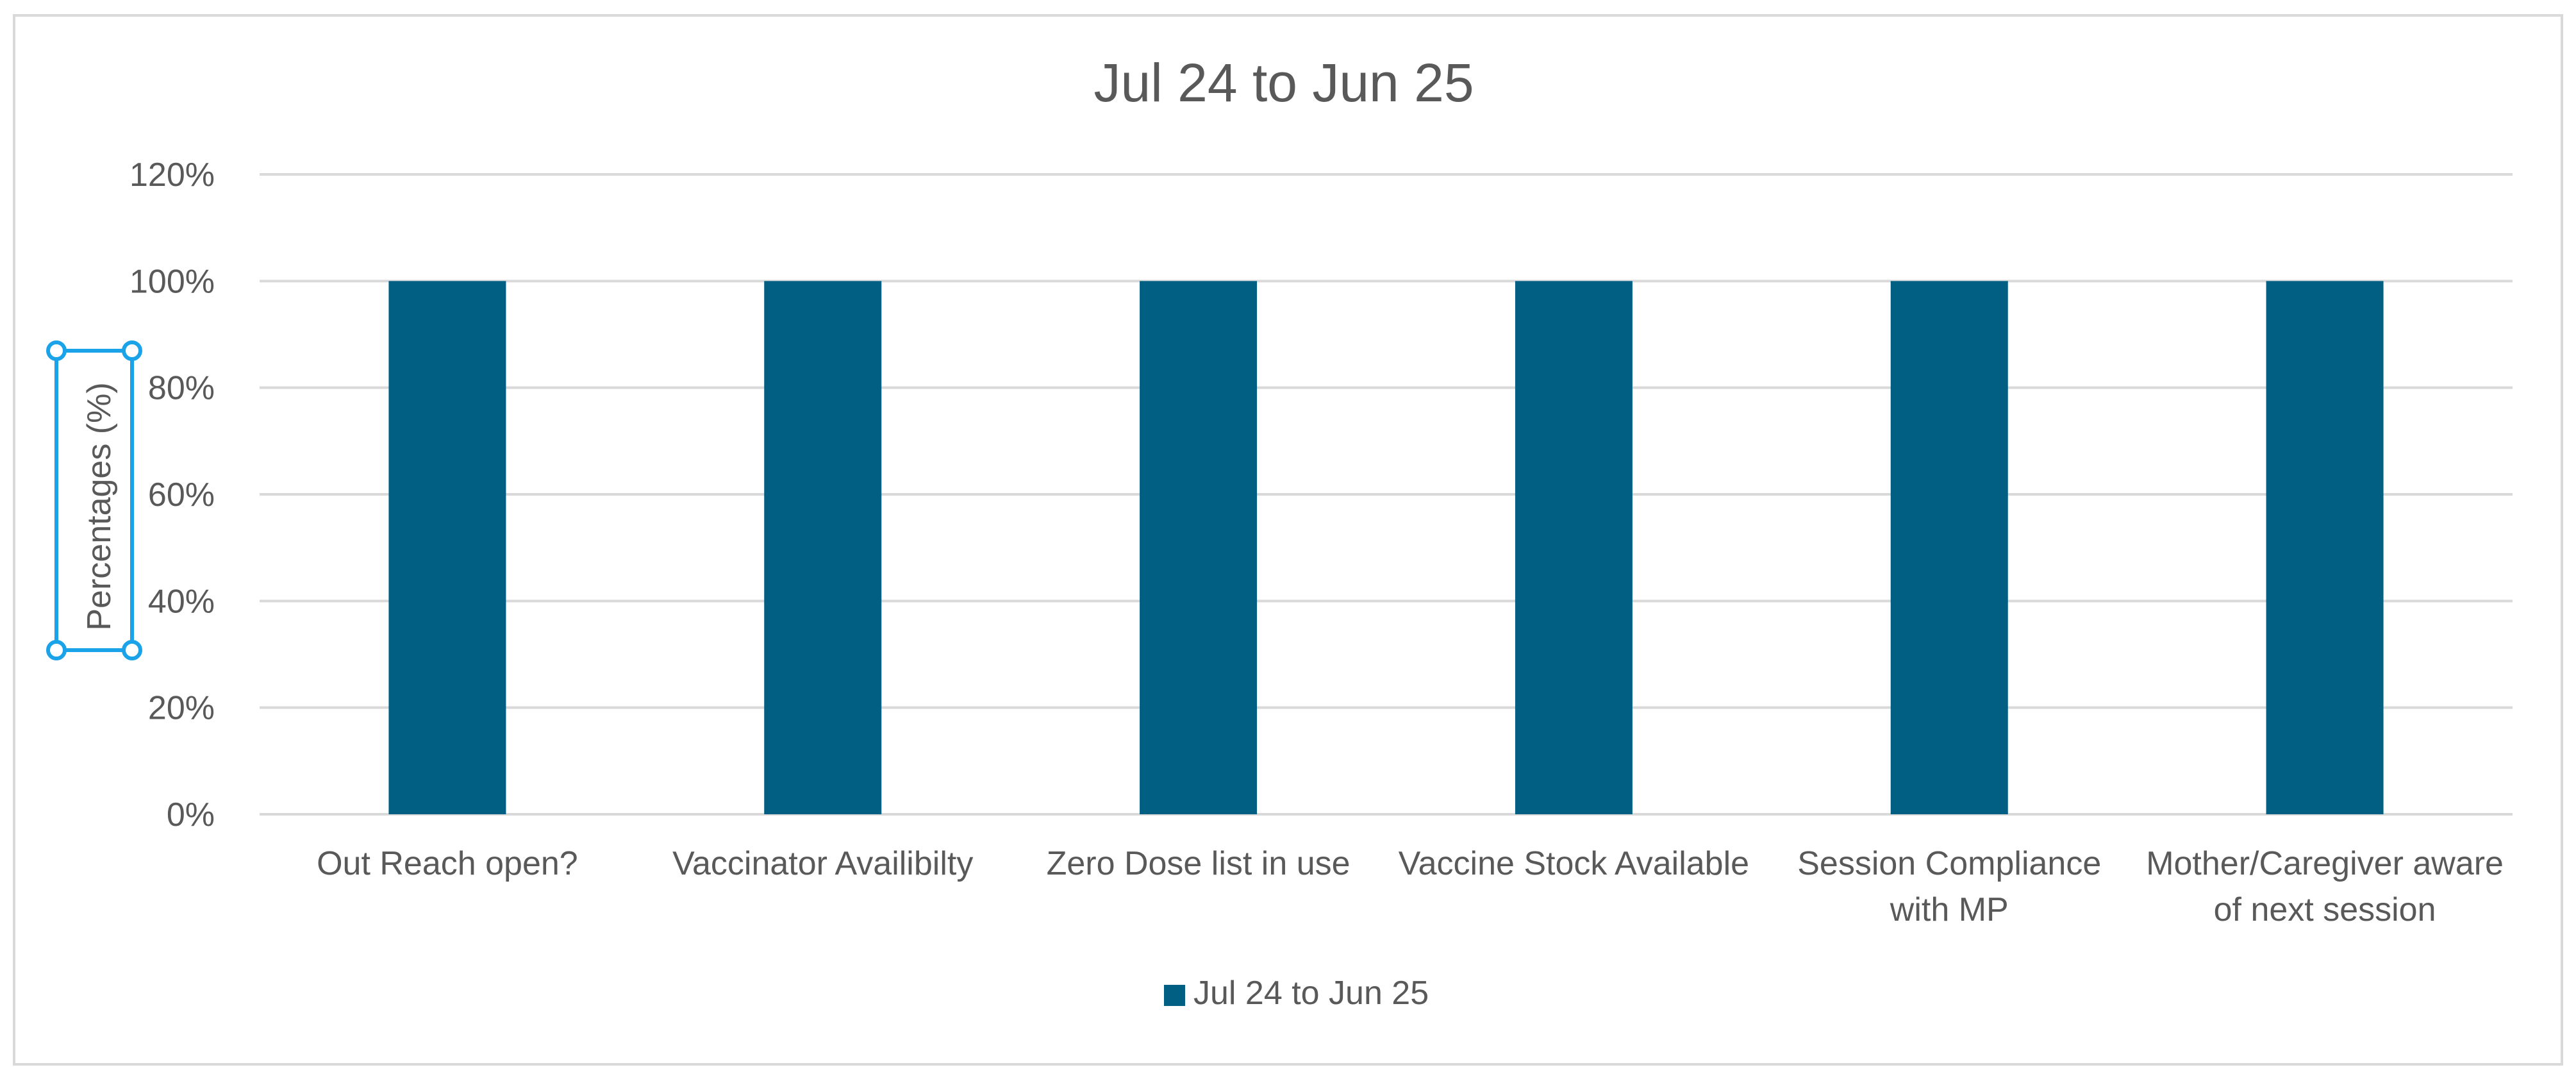 The width and height of the screenshot is (2576, 1081). Describe the element at coordinates (448, 863) in the screenshot. I see `category-label: Out Reach open?` at that location.